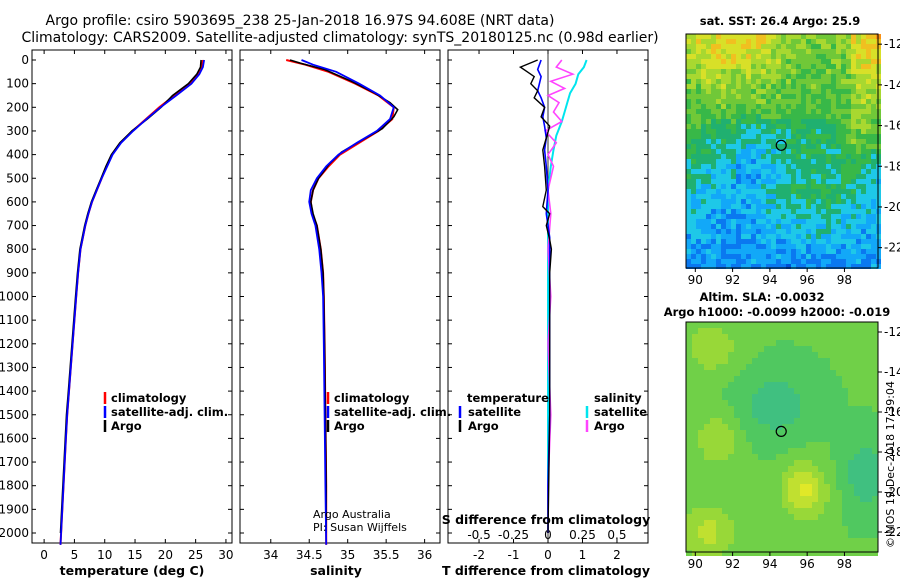 This screenshot has width=900, height=580. I want to click on x-tick-label: -1, so click(514, 555).